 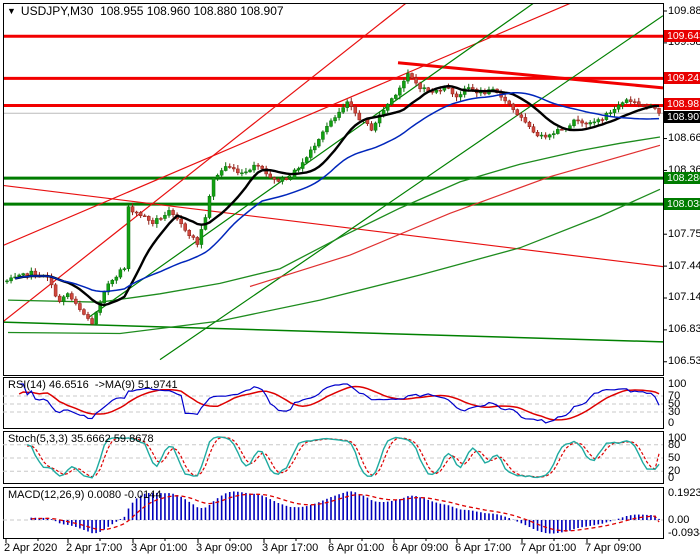 What do you see at coordinates (420, 548) in the screenshot?
I see `time-axis-label: 6 Apr 09:00` at bounding box center [420, 548].